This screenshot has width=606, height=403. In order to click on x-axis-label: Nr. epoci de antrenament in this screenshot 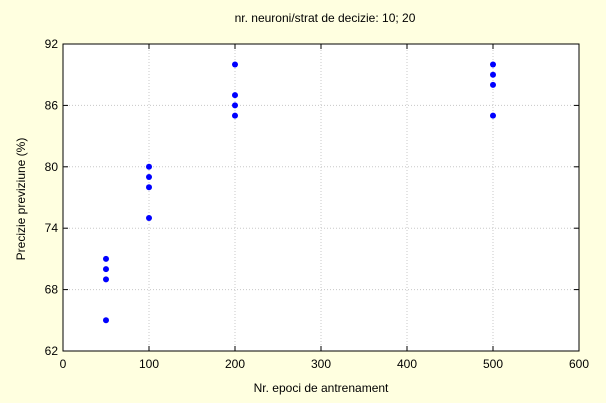, I will do `click(321, 388)`.